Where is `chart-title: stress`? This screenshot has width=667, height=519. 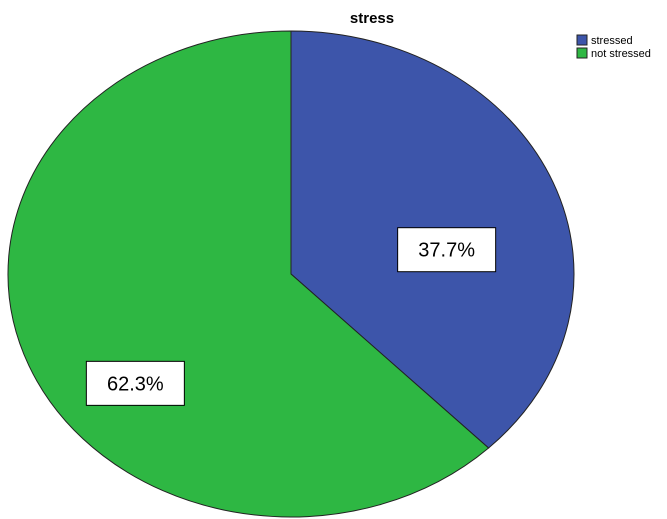
chart-title: stress is located at coordinates (372, 18).